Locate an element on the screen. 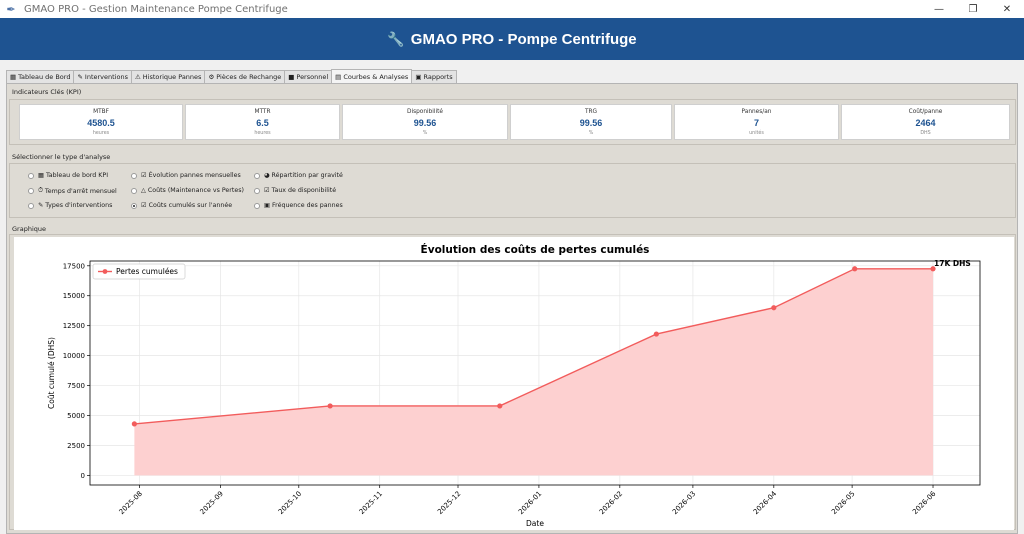 The image size is (1024, 534). x-tick-label: 2025-12 is located at coordinates (449, 503).